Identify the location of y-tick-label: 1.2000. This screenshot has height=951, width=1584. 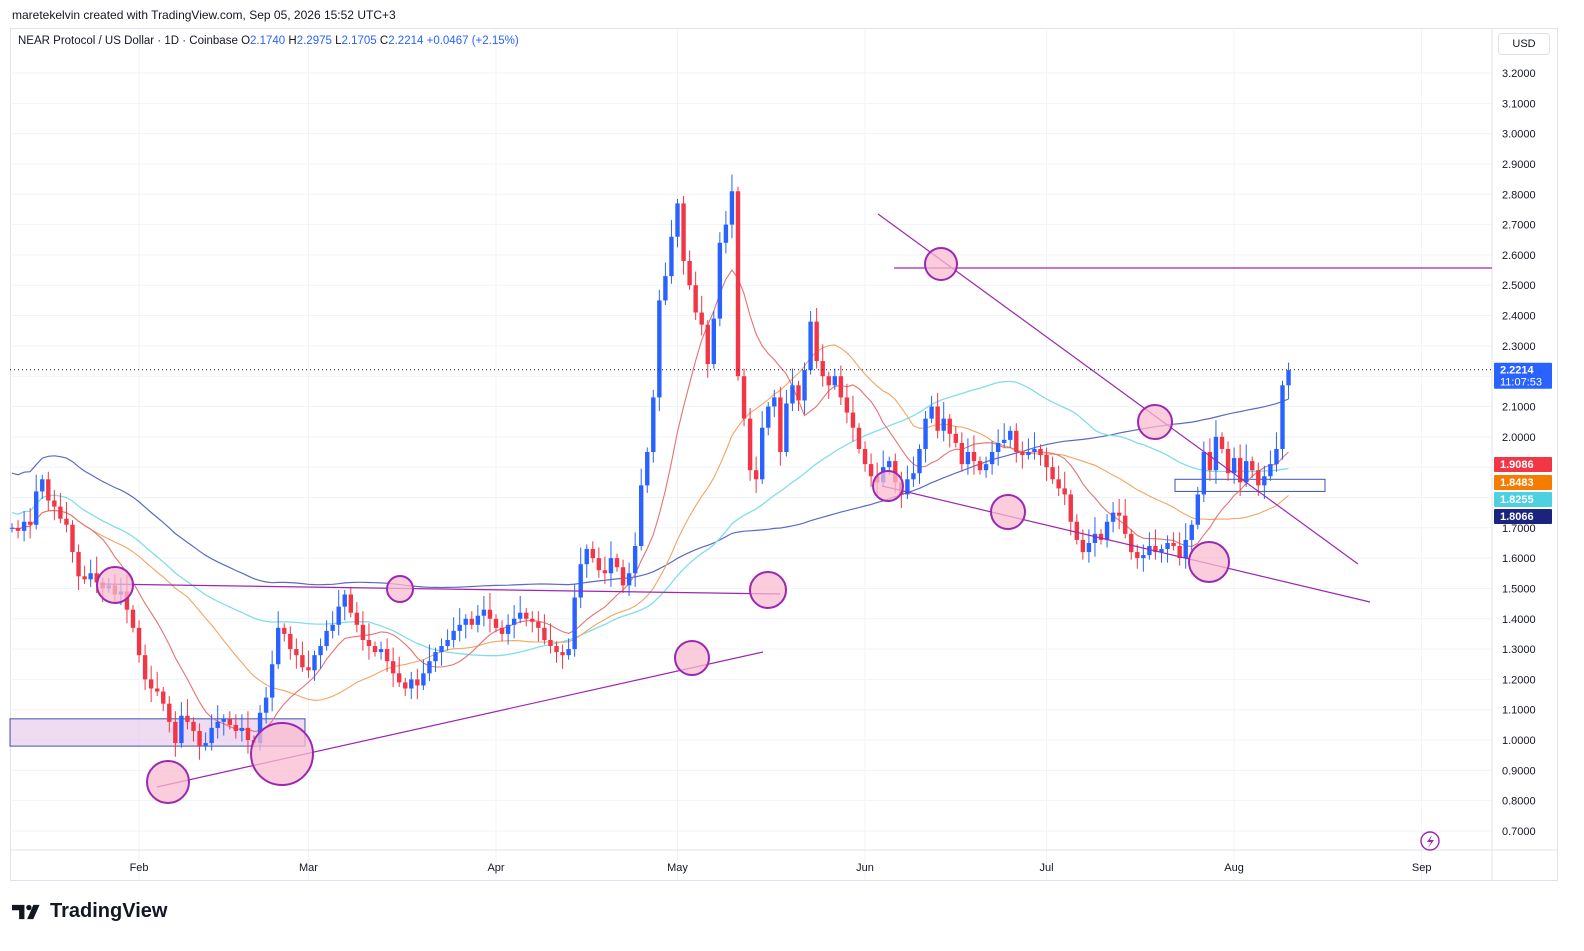
(1519, 680).